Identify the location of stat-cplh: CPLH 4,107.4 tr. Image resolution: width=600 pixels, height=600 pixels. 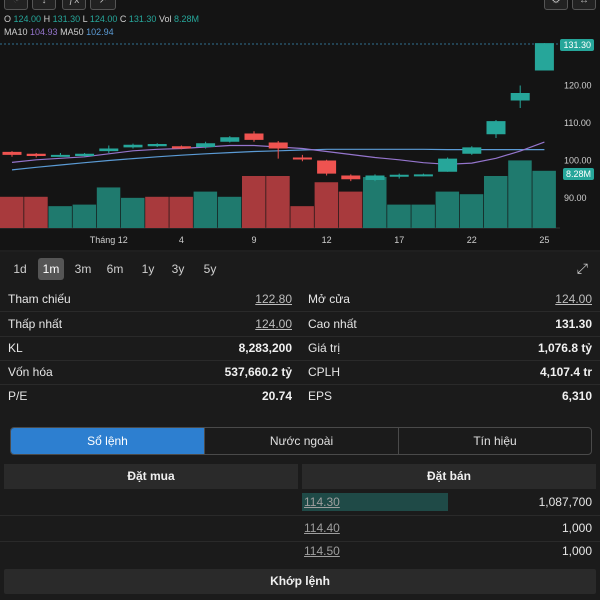
(450, 372).